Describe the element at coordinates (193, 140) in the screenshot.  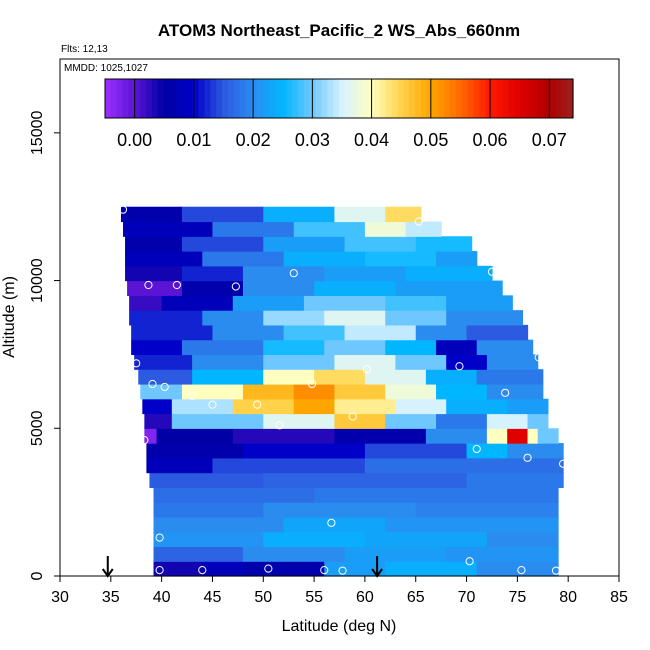
I see `colorbar-tick-label: 0.01` at that location.